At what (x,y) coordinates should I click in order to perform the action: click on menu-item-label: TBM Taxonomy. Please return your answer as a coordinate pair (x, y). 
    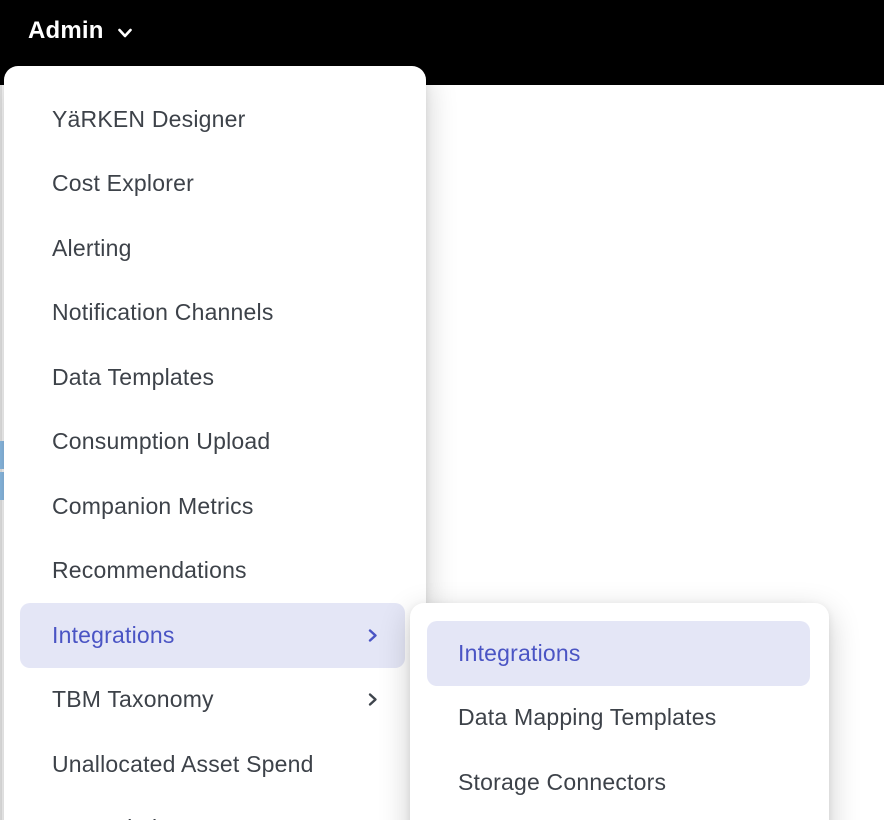
    Looking at the image, I should click on (133, 699).